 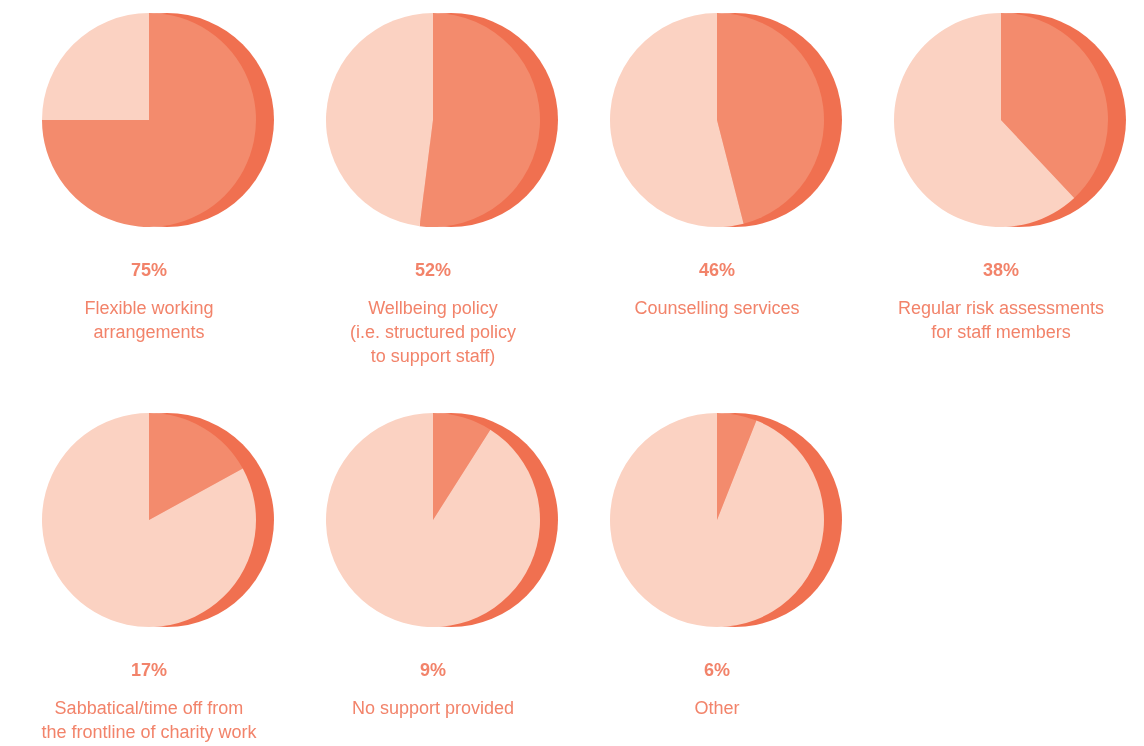 I want to click on text: 38%, so click(x=1001, y=270).